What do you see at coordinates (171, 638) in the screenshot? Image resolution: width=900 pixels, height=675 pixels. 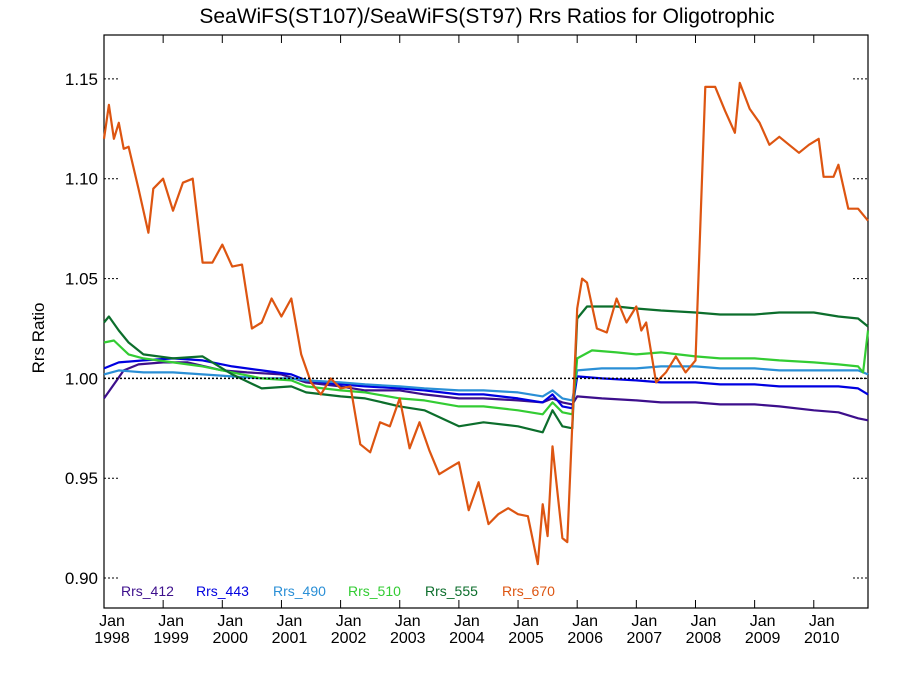 I see `x-tick-year-label: 1999` at bounding box center [171, 638].